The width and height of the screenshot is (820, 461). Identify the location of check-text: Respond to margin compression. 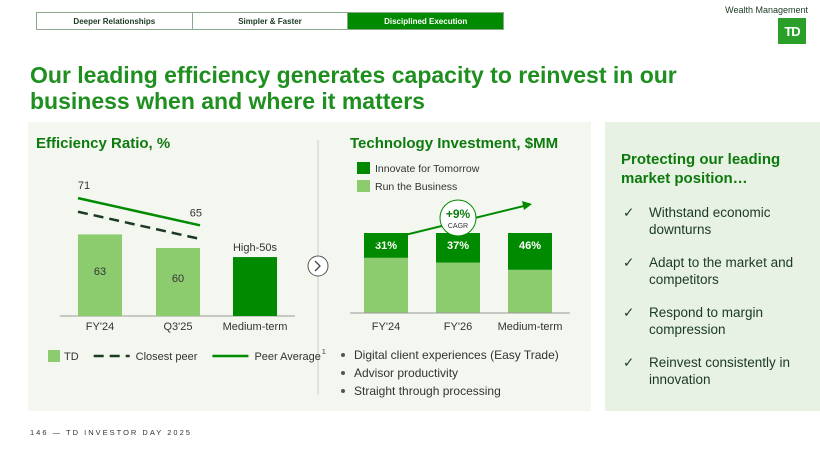
(706, 321).